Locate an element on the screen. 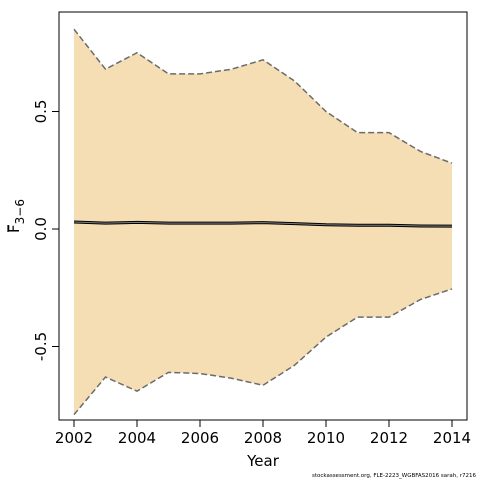 The width and height of the screenshot is (480, 480). estimate-line-highlight is located at coordinates (263, 224).